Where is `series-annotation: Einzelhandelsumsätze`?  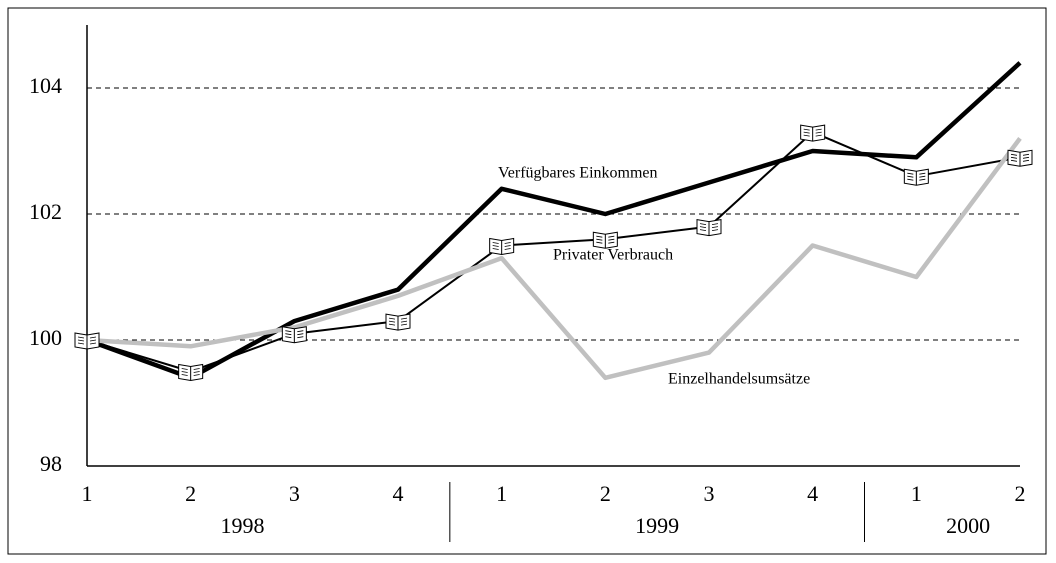 series-annotation: Einzelhandelsumsätze is located at coordinates (739, 379).